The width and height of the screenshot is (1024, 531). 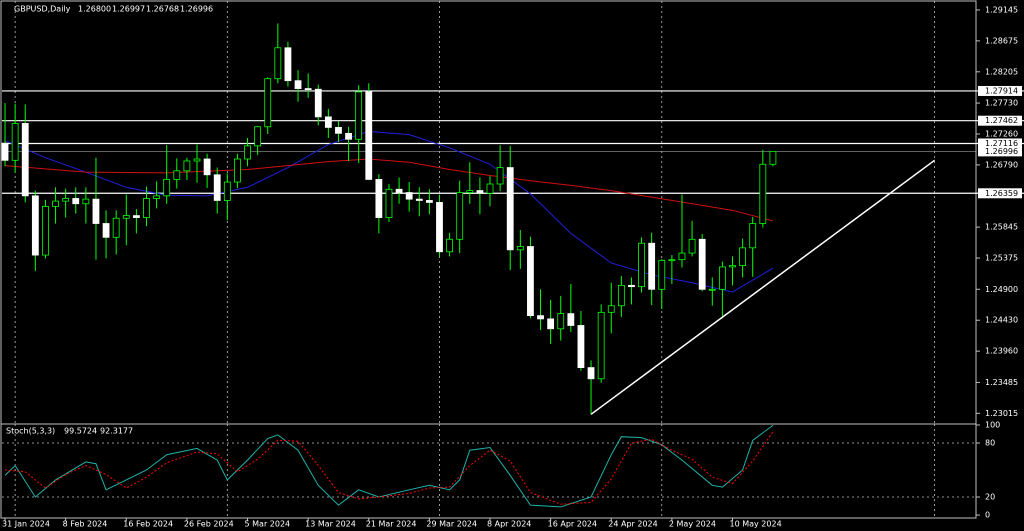 I want to click on y-tick-label: 1.24430, so click(x=1001, y=320).